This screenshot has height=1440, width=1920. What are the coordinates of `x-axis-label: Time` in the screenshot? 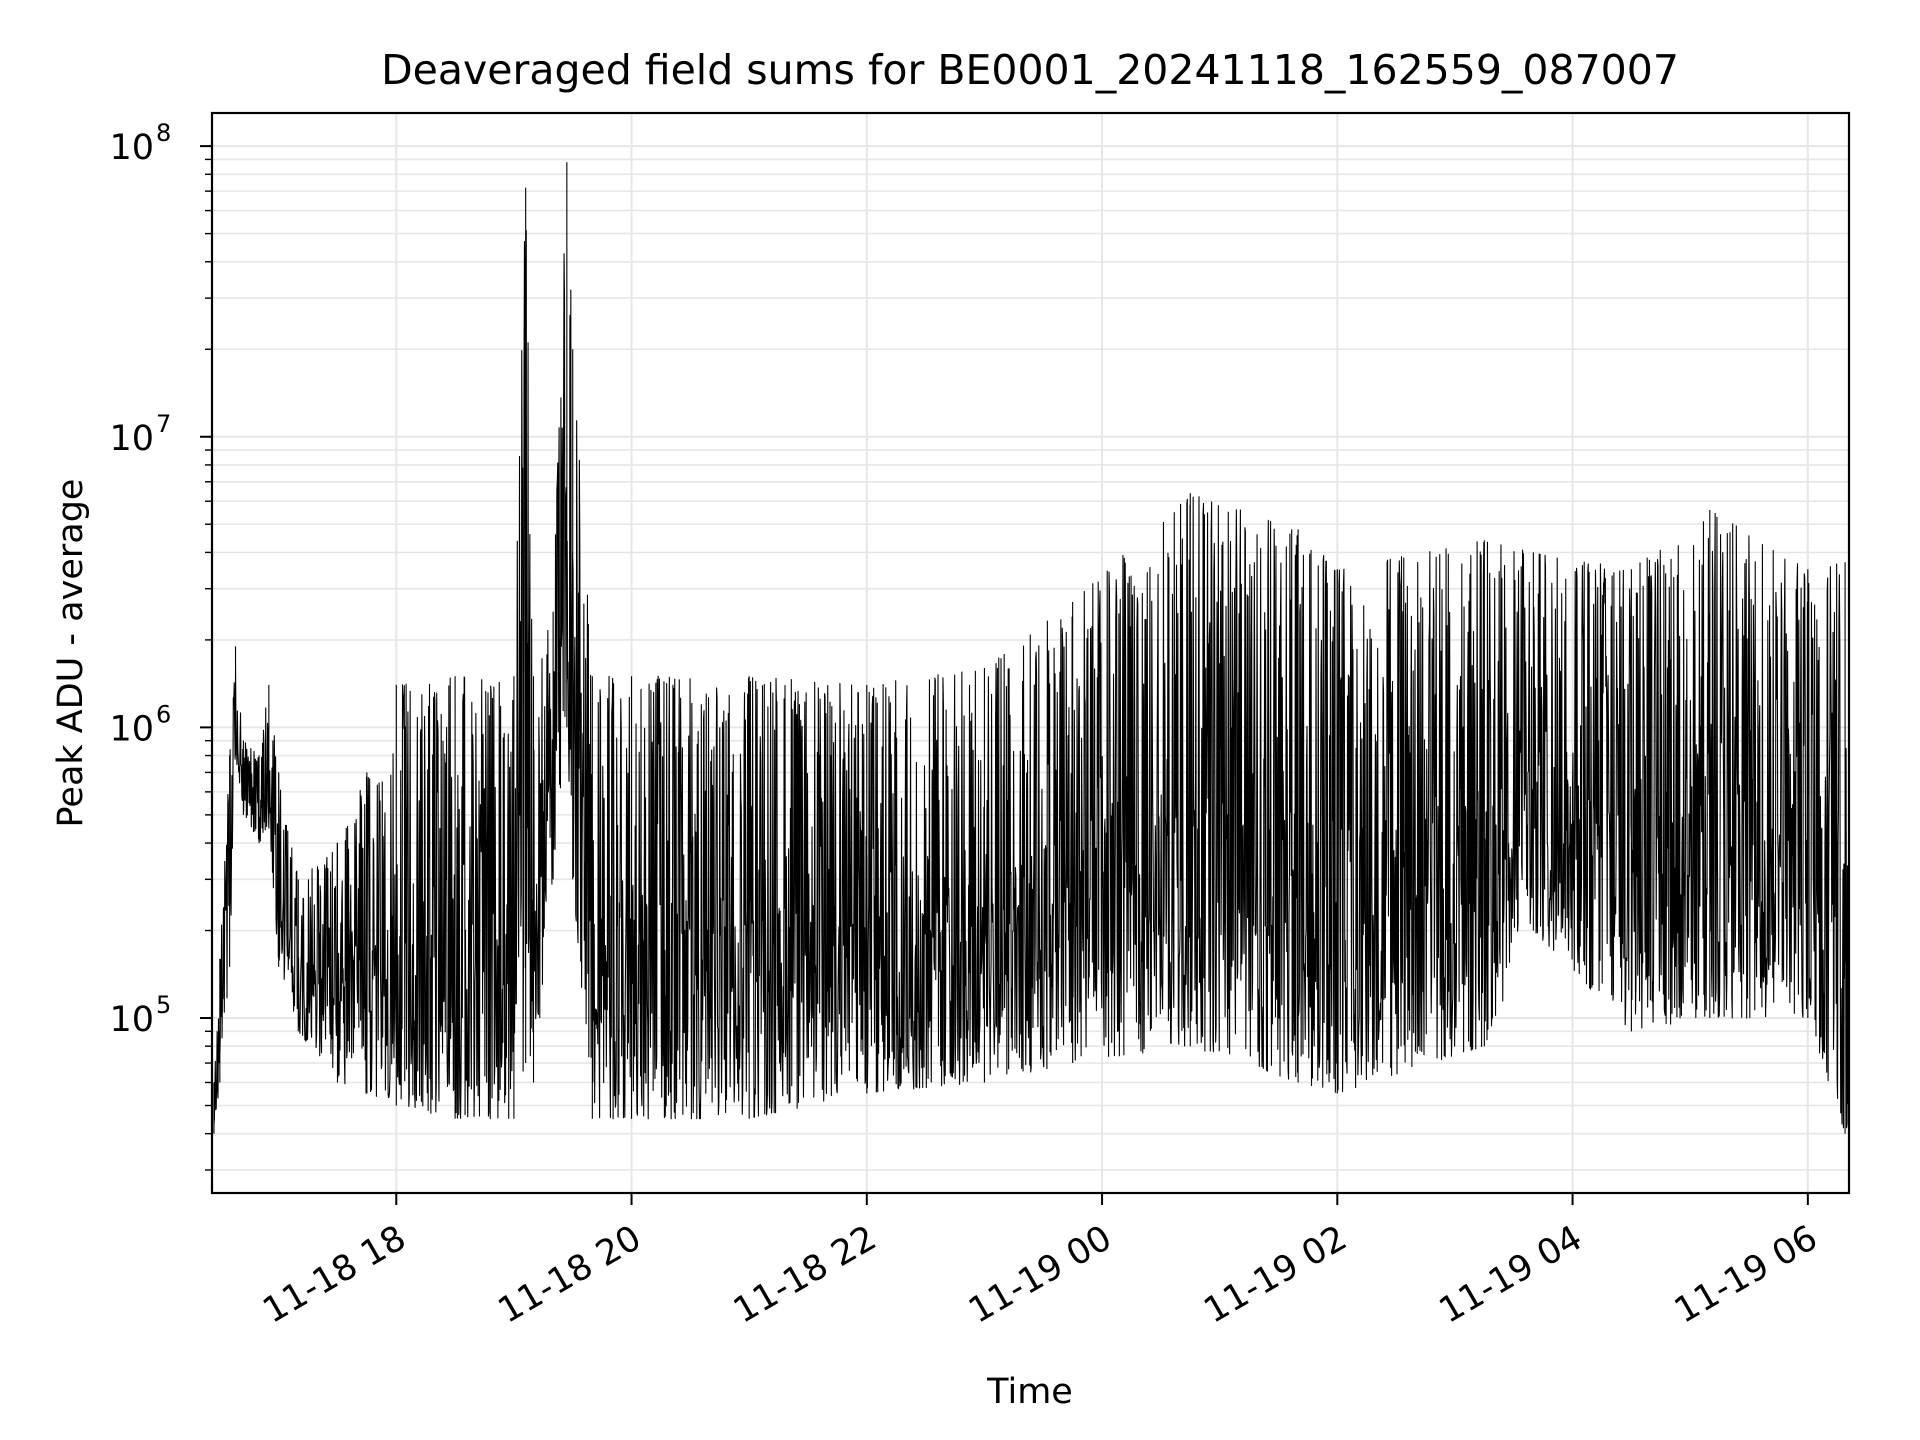 It's located at (1029, 1392).